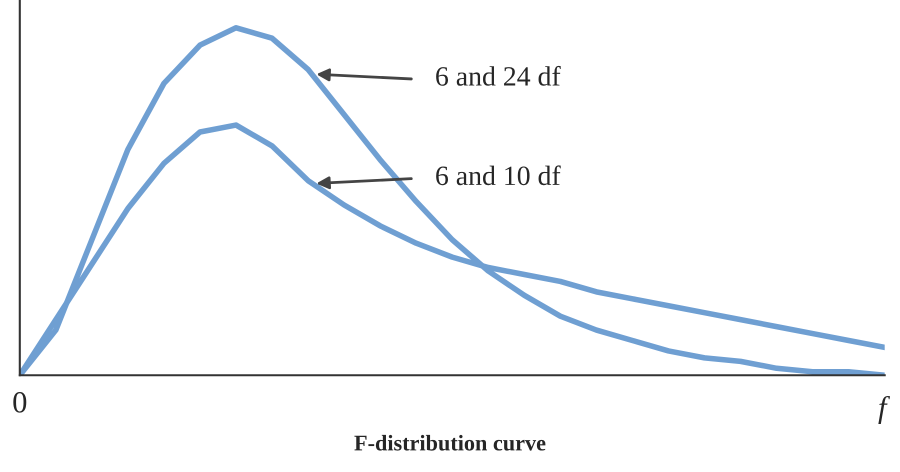 The width and height of the screenshot is (900, 472). Describe the element at coordinates (498, 175) in the screenshot. I see `annotation: 6 and 10 df` at that location.